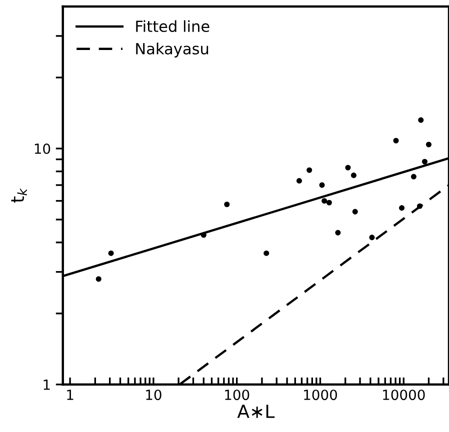 This screenshot has height=432, width=449. I want to click on legend-label: Fitted line, so click(173, 26).